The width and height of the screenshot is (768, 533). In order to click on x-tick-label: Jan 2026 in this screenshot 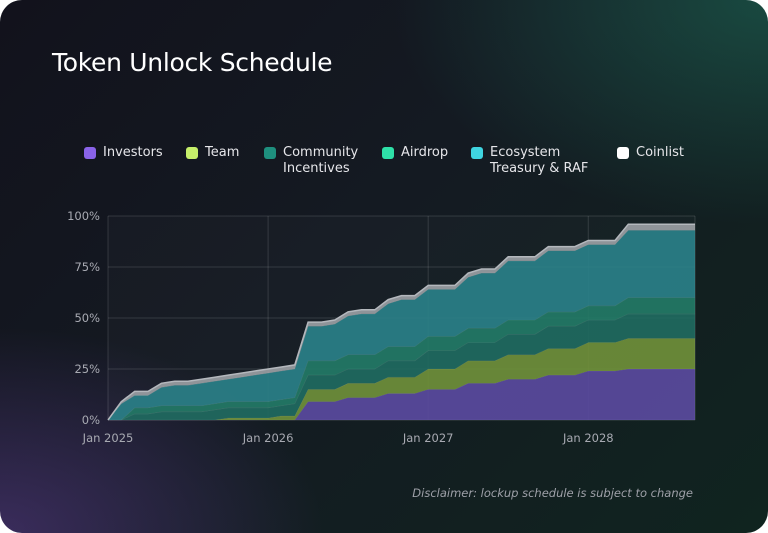, I will do `click(268, 438)`.